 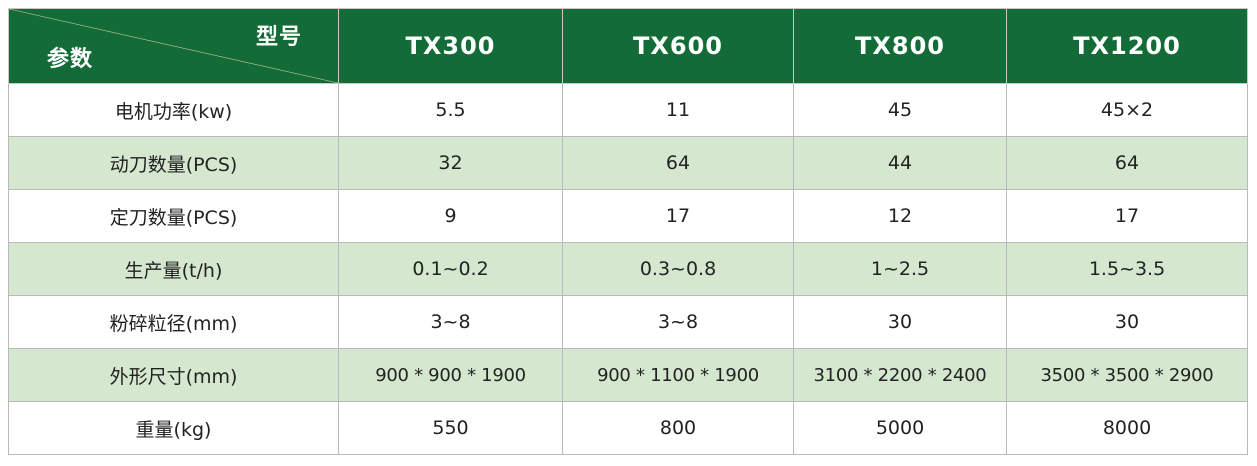 I want to click on table-cell: 5000, so click(x=900, y=428).